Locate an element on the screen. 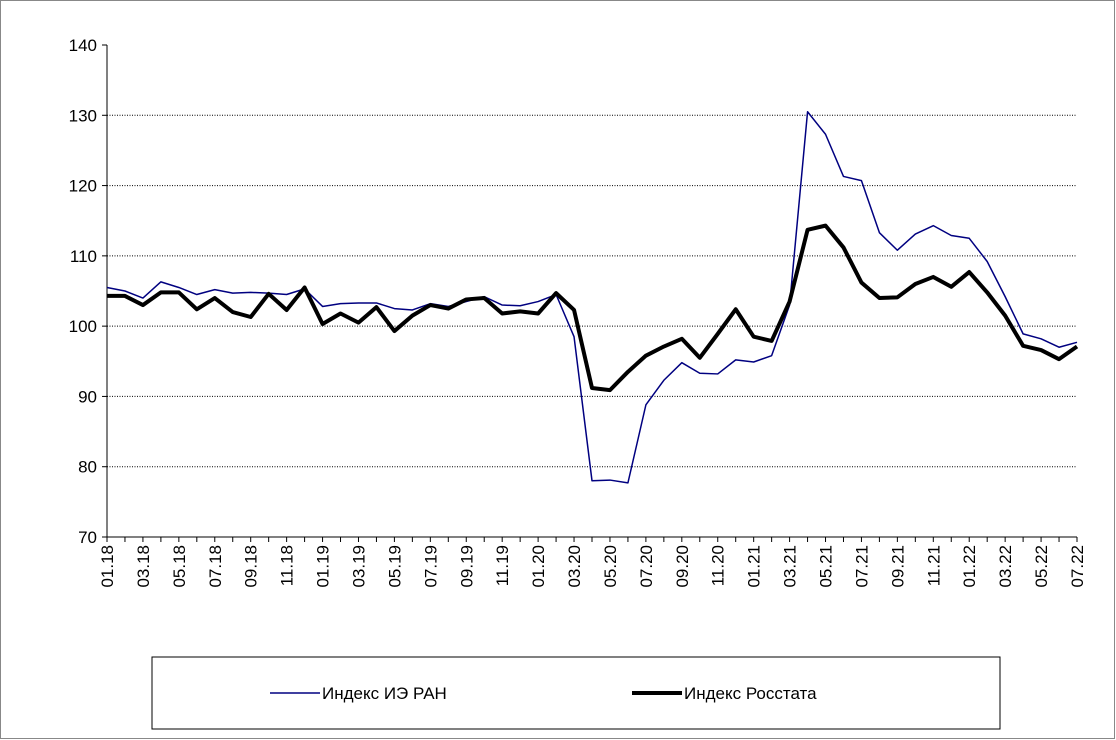 The image size is (1116, 740). x-tick-label: 11.18 is located at coordinates (287, 565).